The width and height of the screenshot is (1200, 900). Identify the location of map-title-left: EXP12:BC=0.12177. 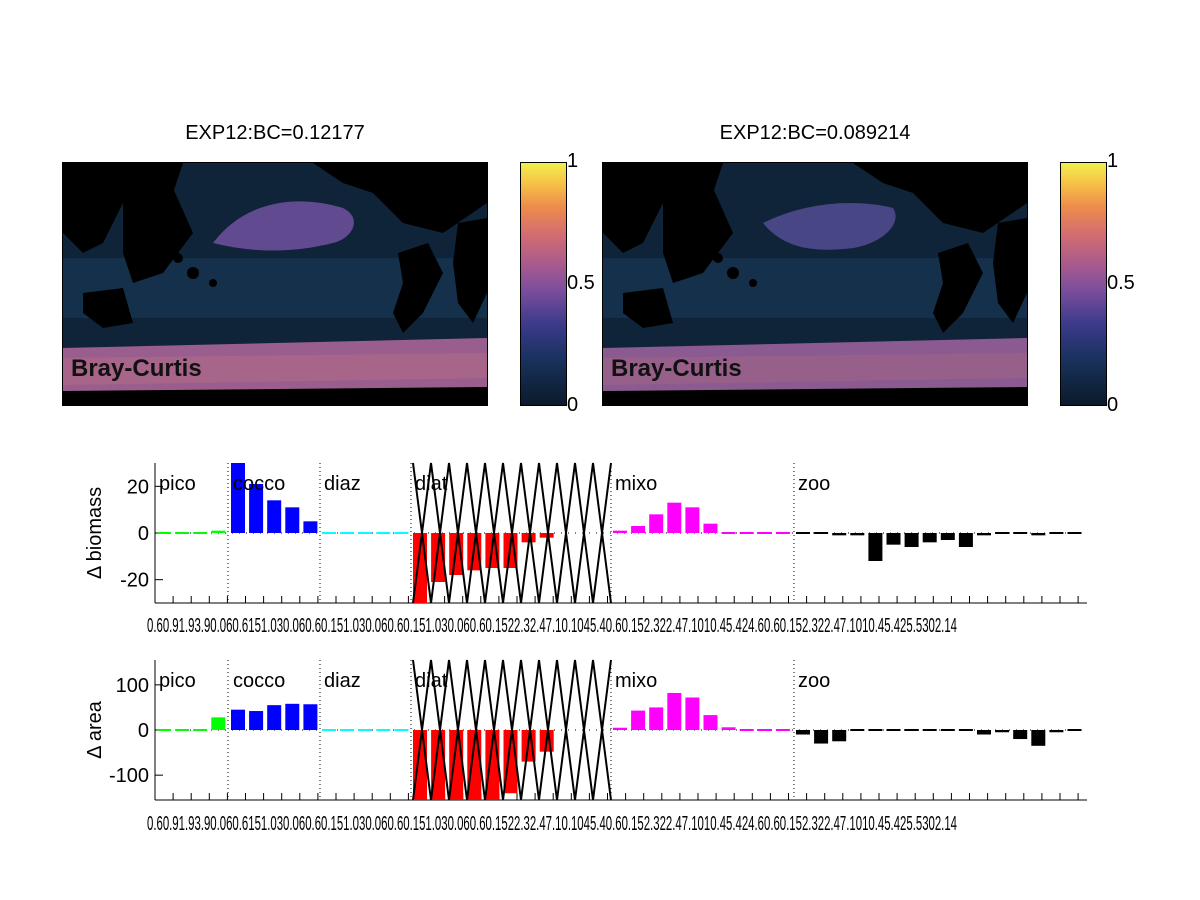
(275, 133).